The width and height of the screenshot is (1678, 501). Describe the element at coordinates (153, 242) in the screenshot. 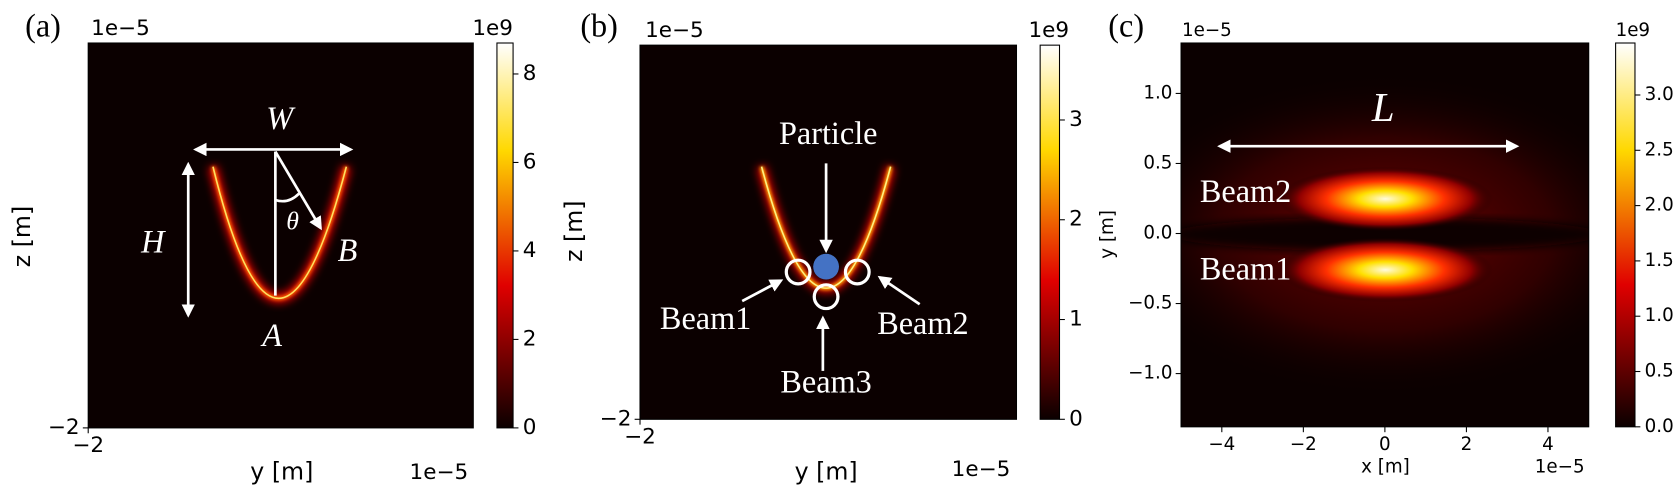

I see `annotation: H` at that location.